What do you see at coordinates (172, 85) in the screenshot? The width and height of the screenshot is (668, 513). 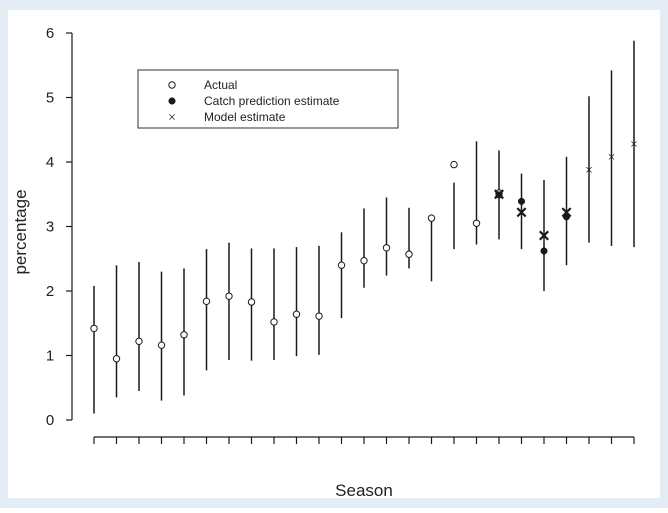 I see `legend-marker-actual` at bounding box center [172, 85].